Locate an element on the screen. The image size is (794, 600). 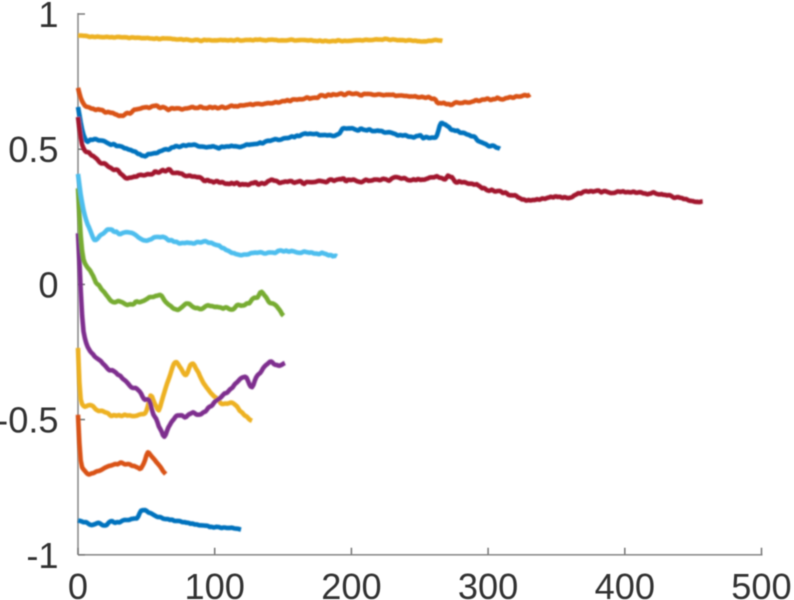
svg-text: -0.5 is located at coordinates (29, 420).